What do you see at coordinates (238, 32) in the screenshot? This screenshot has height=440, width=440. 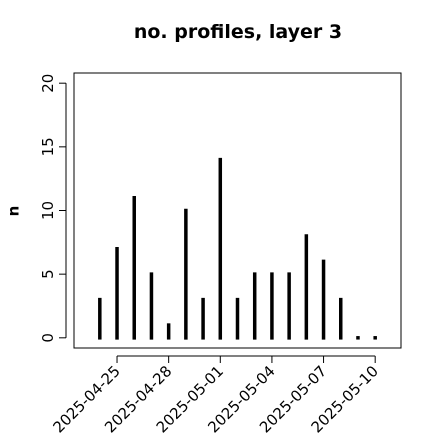 I see `chart-title: no. profiles, layer 3` at bounding box center [238, 32].